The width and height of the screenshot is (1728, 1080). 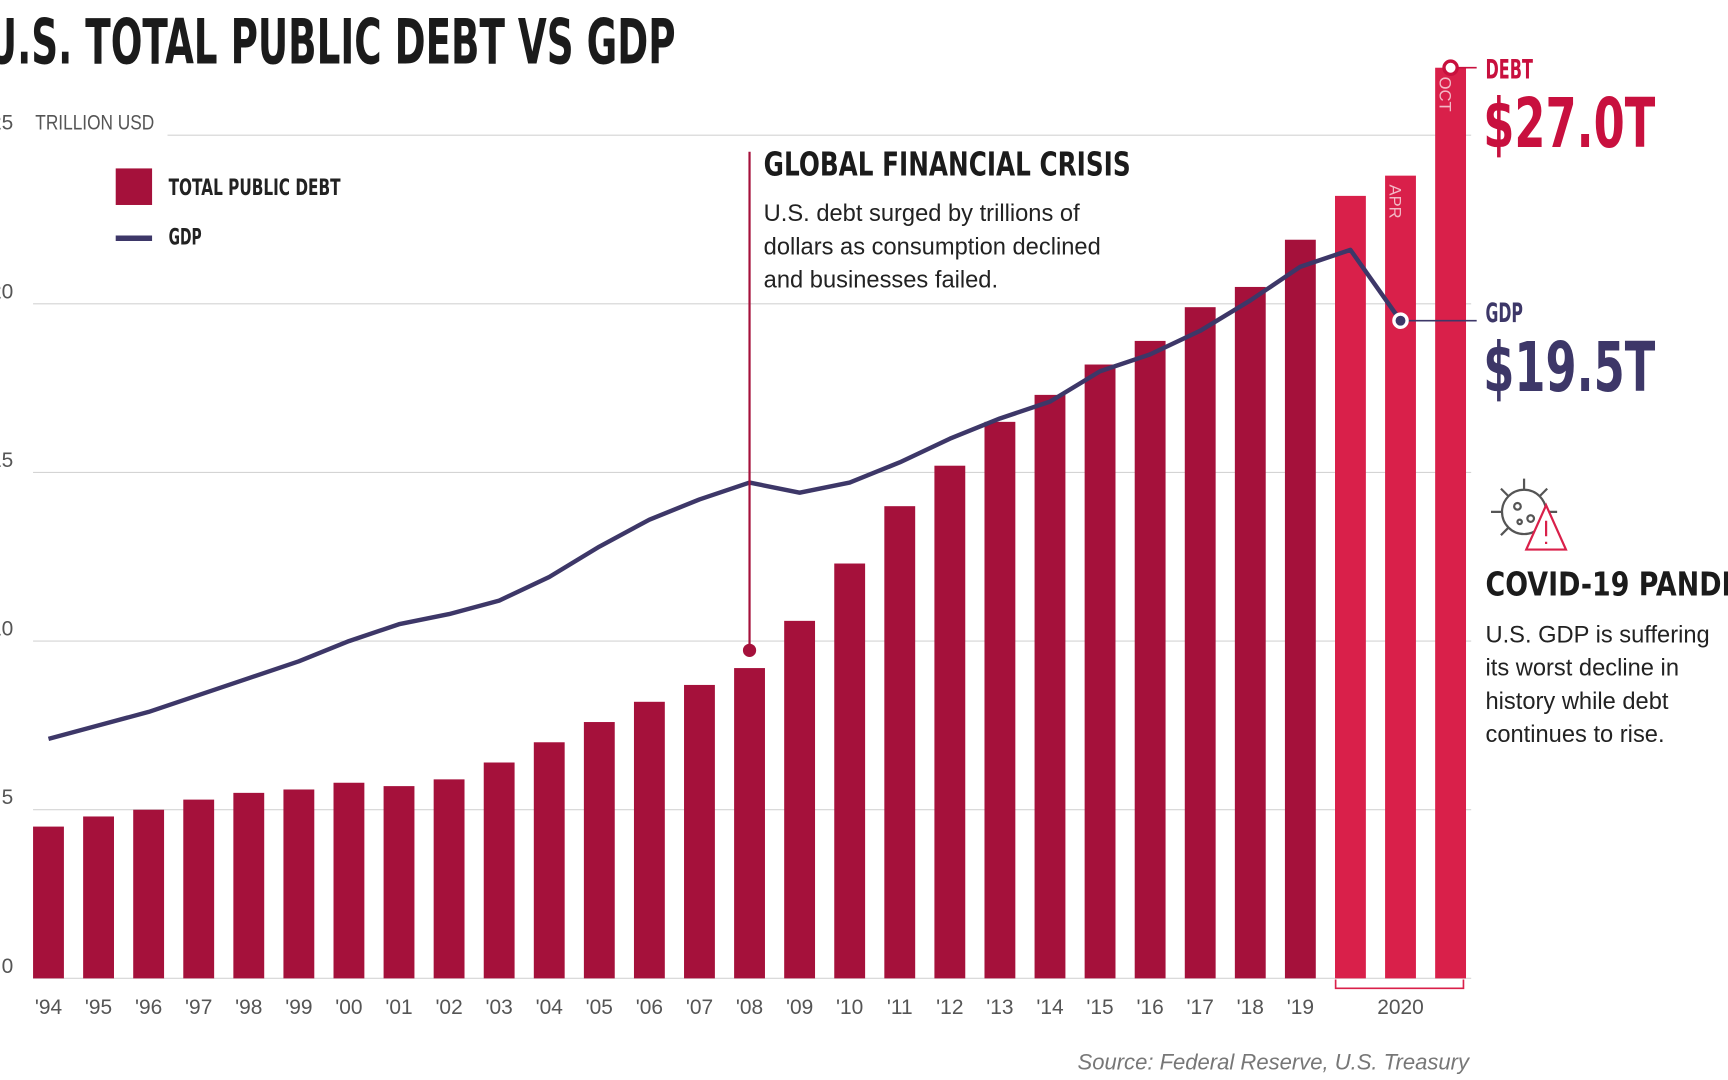 I want to click on x-tick-label: '17, so click(x=1200, y=1007).